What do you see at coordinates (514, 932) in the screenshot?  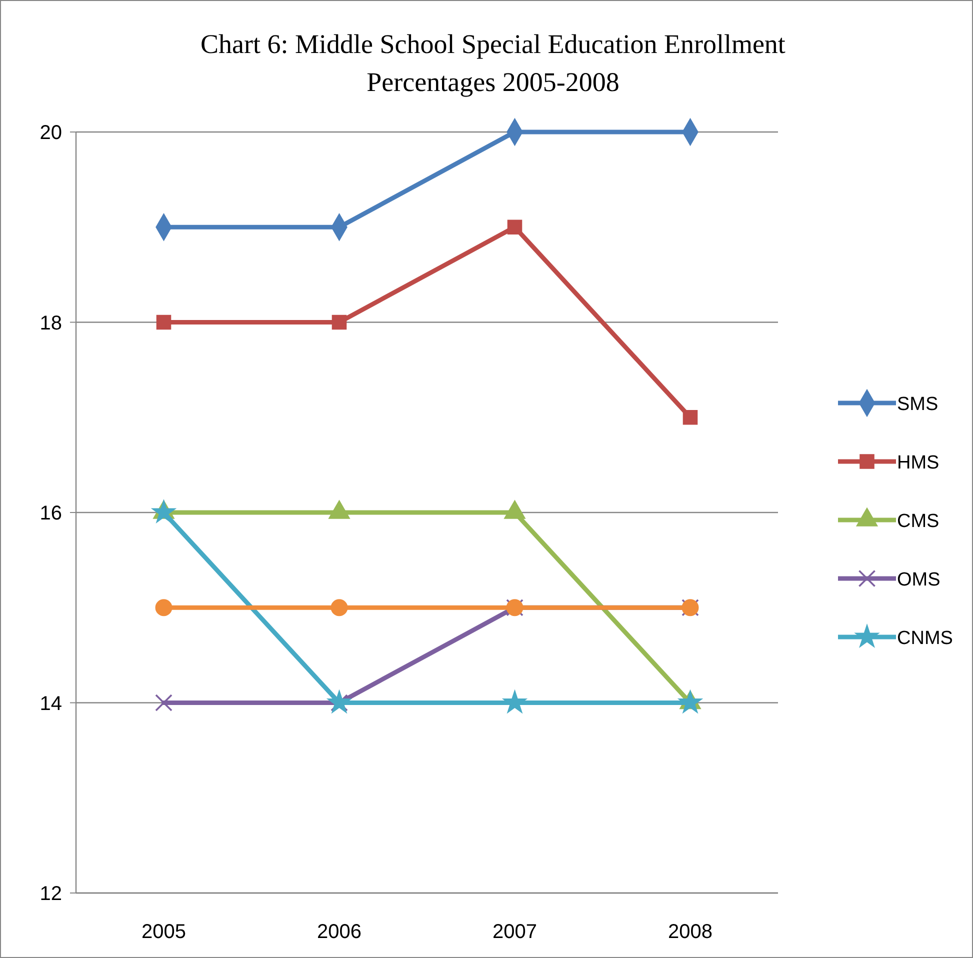 I see `x-tick-label: 2007` at bounding box center [514, 932].